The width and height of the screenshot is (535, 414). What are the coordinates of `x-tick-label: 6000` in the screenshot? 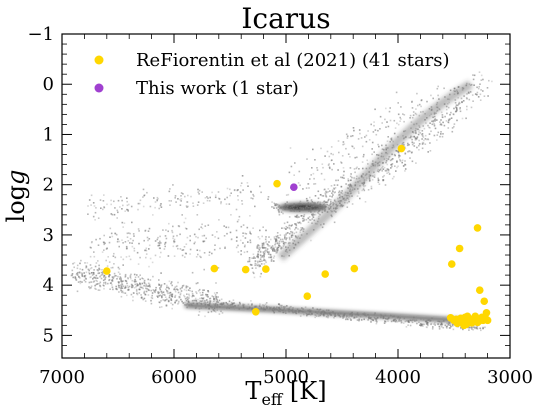 It's located at (174, 377).